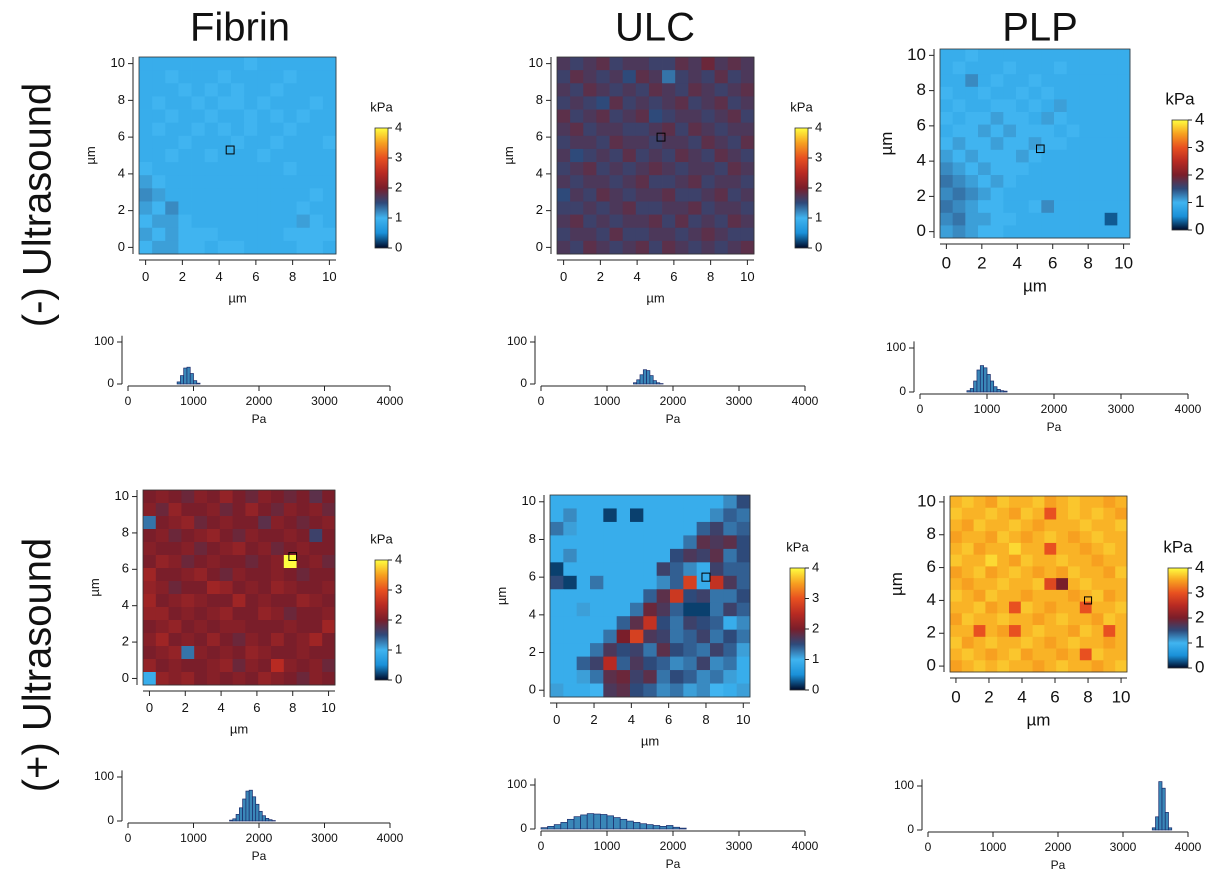 Image resolution: width=1214 pixels, height=886 pixels. What do you see at coordinates (1087, 697) in the screenshot?
I see `x-tick-label: 8` at bounding box center [1087, 697].